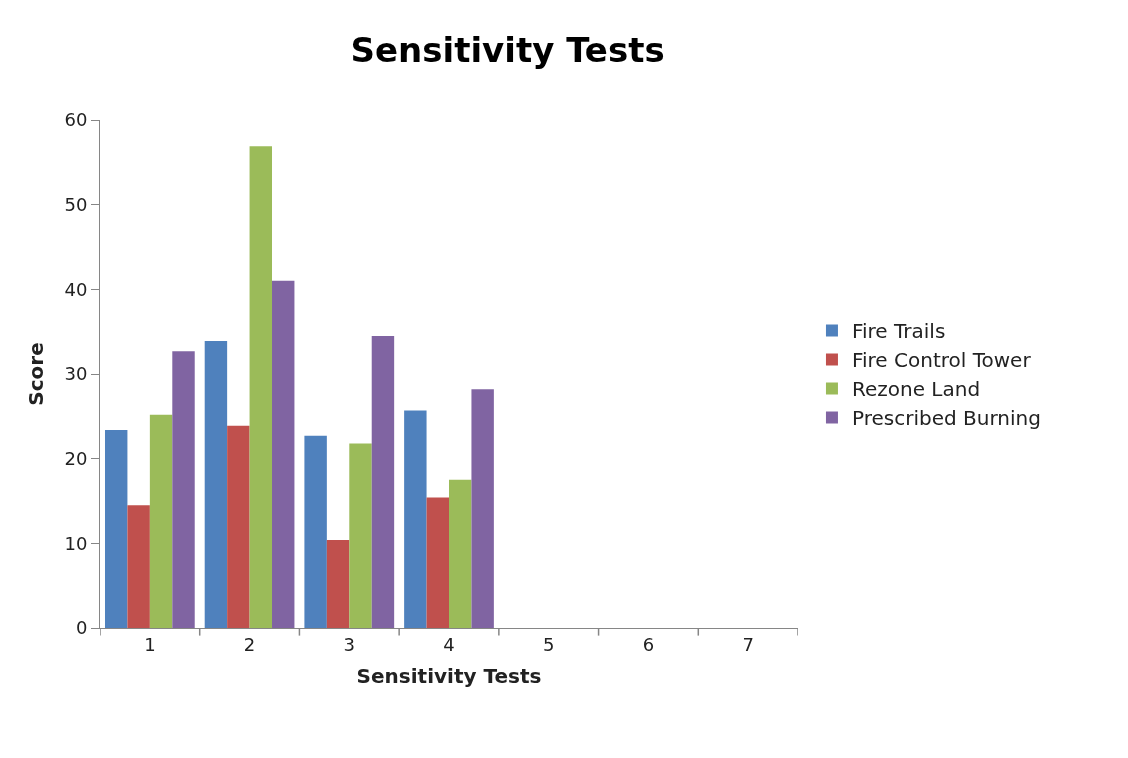 The image size is (1128, 758). Describe the element at coordinates (349, 644) in the screenshot. I see `x-tick-label: 3` at that location.